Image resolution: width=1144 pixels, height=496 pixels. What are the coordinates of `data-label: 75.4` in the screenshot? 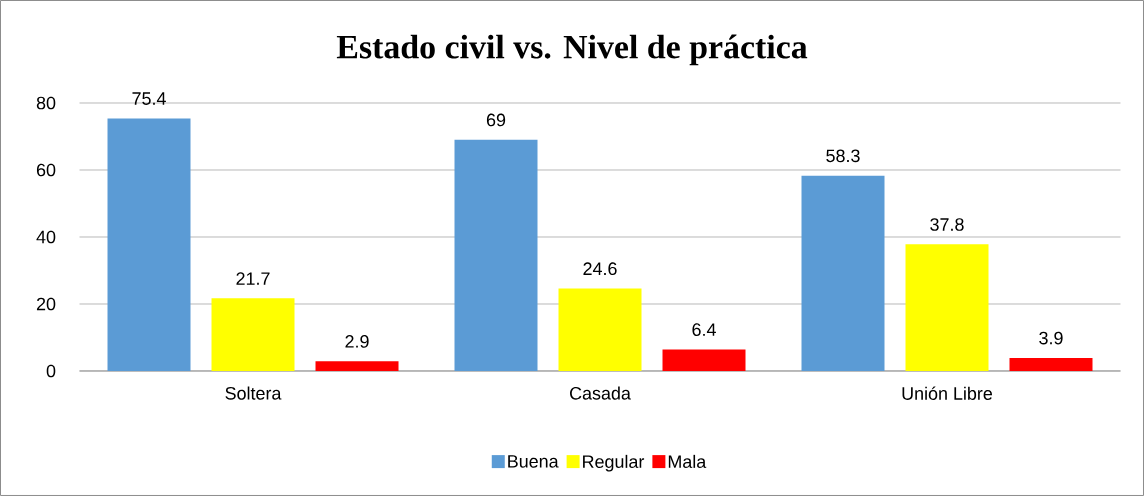 It's located at (149, 98).